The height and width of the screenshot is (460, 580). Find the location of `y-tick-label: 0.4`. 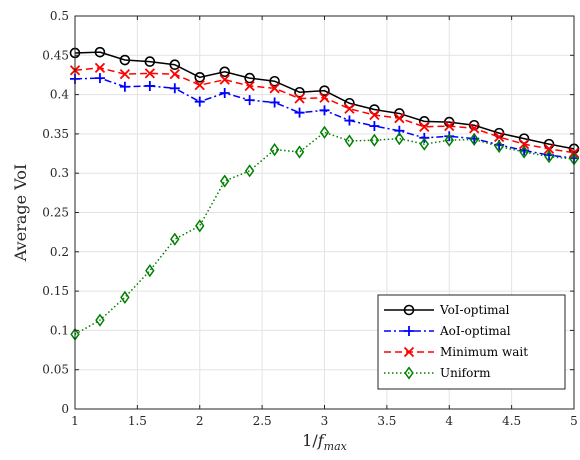

y-tick-label: 0.4 is located at coordinates (59, 95).